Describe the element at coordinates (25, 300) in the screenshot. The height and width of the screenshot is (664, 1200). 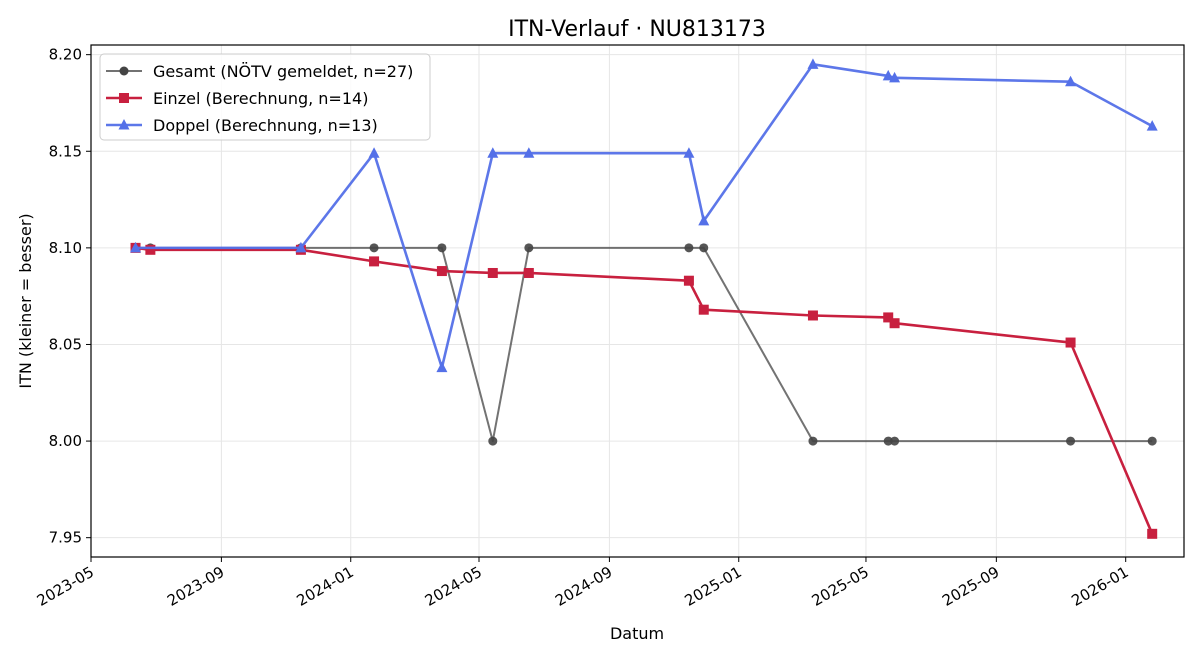
I see `y-axis-label: ITN (kleiner = besser)` at that location.